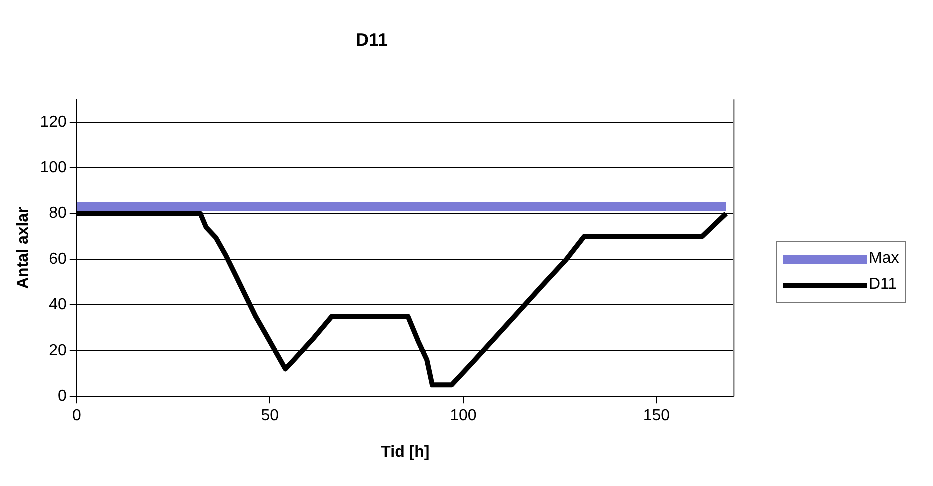  I want to click on chart-title: D11, so click(372, 40).